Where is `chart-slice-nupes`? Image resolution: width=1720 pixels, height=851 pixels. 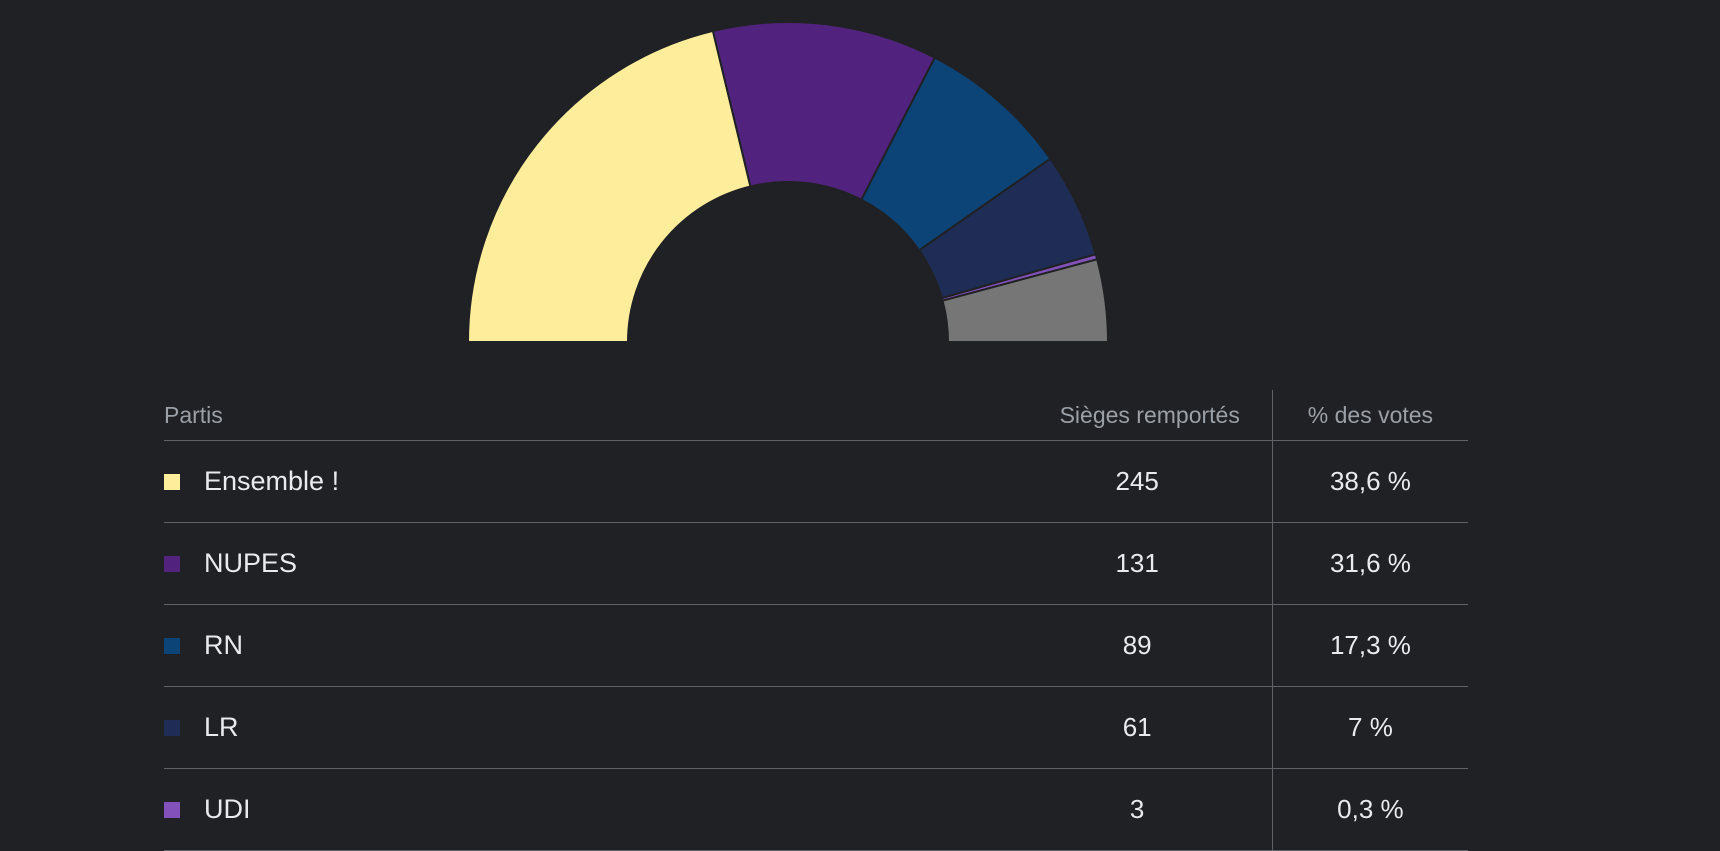
chart-slice-nupes is located at coordinates (824, 111).